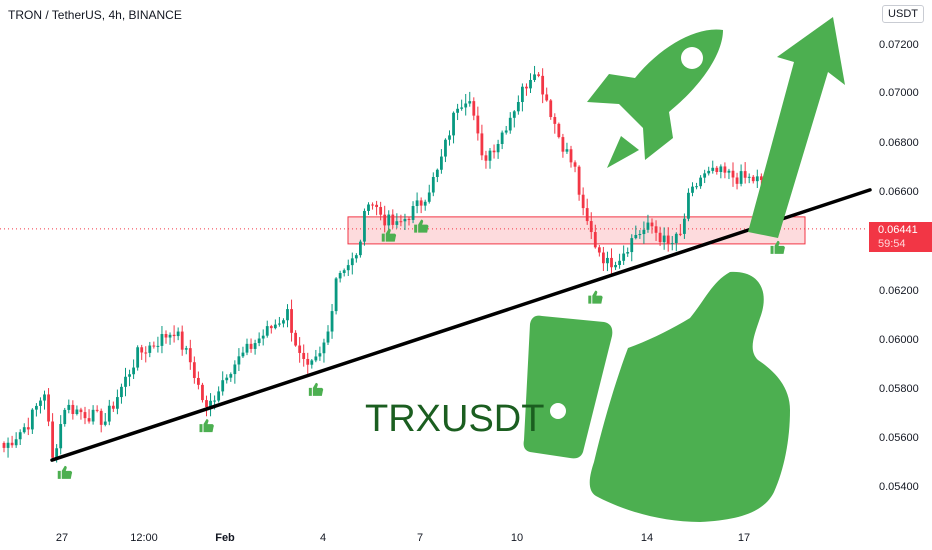 Image resolution: width=932 pixels, height=550 pixels. I want to click on y-tick-label: 0.05400, so click(899, 487).